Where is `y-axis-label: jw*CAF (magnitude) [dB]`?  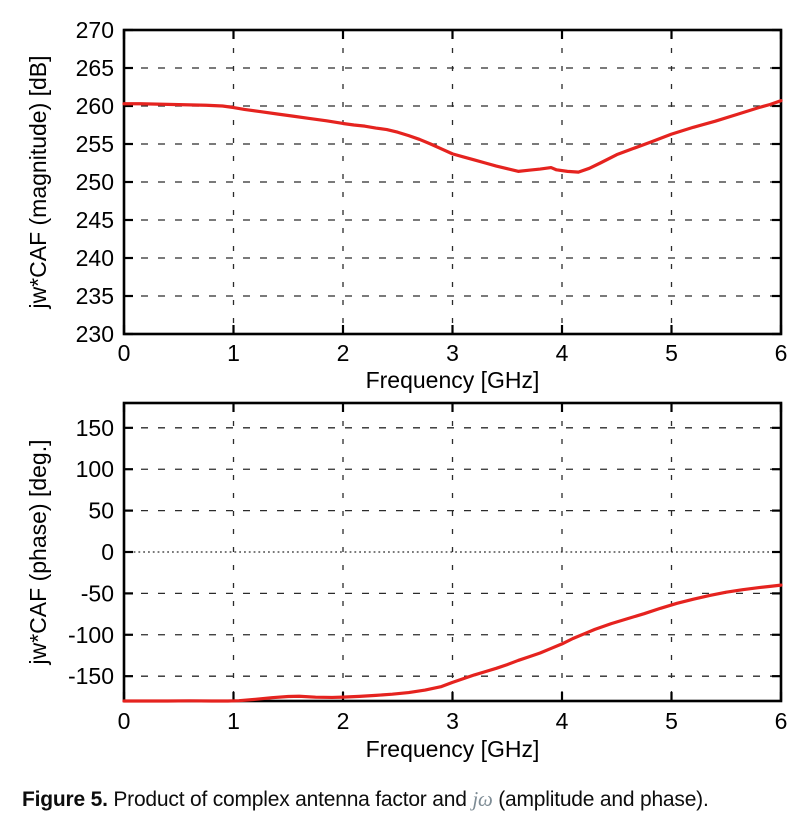
y-axis-label: jw*CAF (magnitude) [dB] is located at coordinates (38, 182).